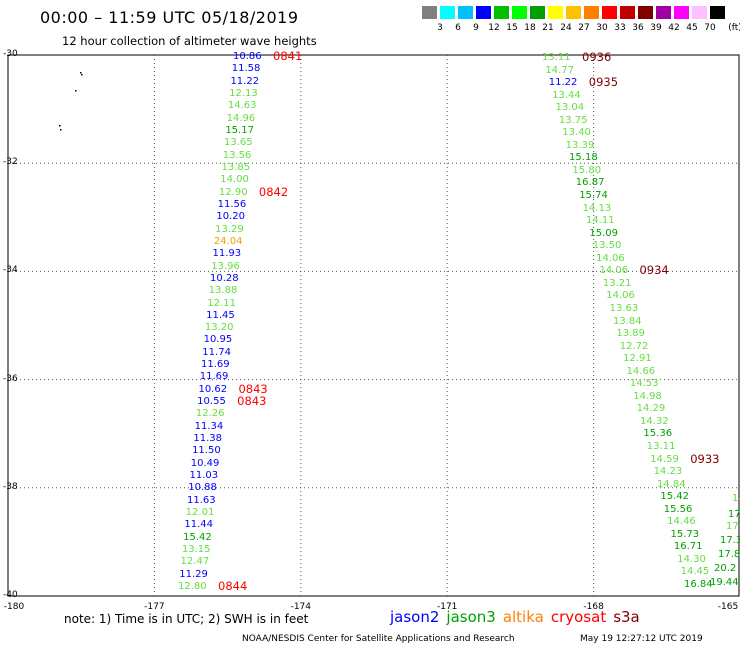  What do you see at coordinates (730, 540) in the screenshot?
I see `swh-value: 17.3` at bounding box center [730, 540].